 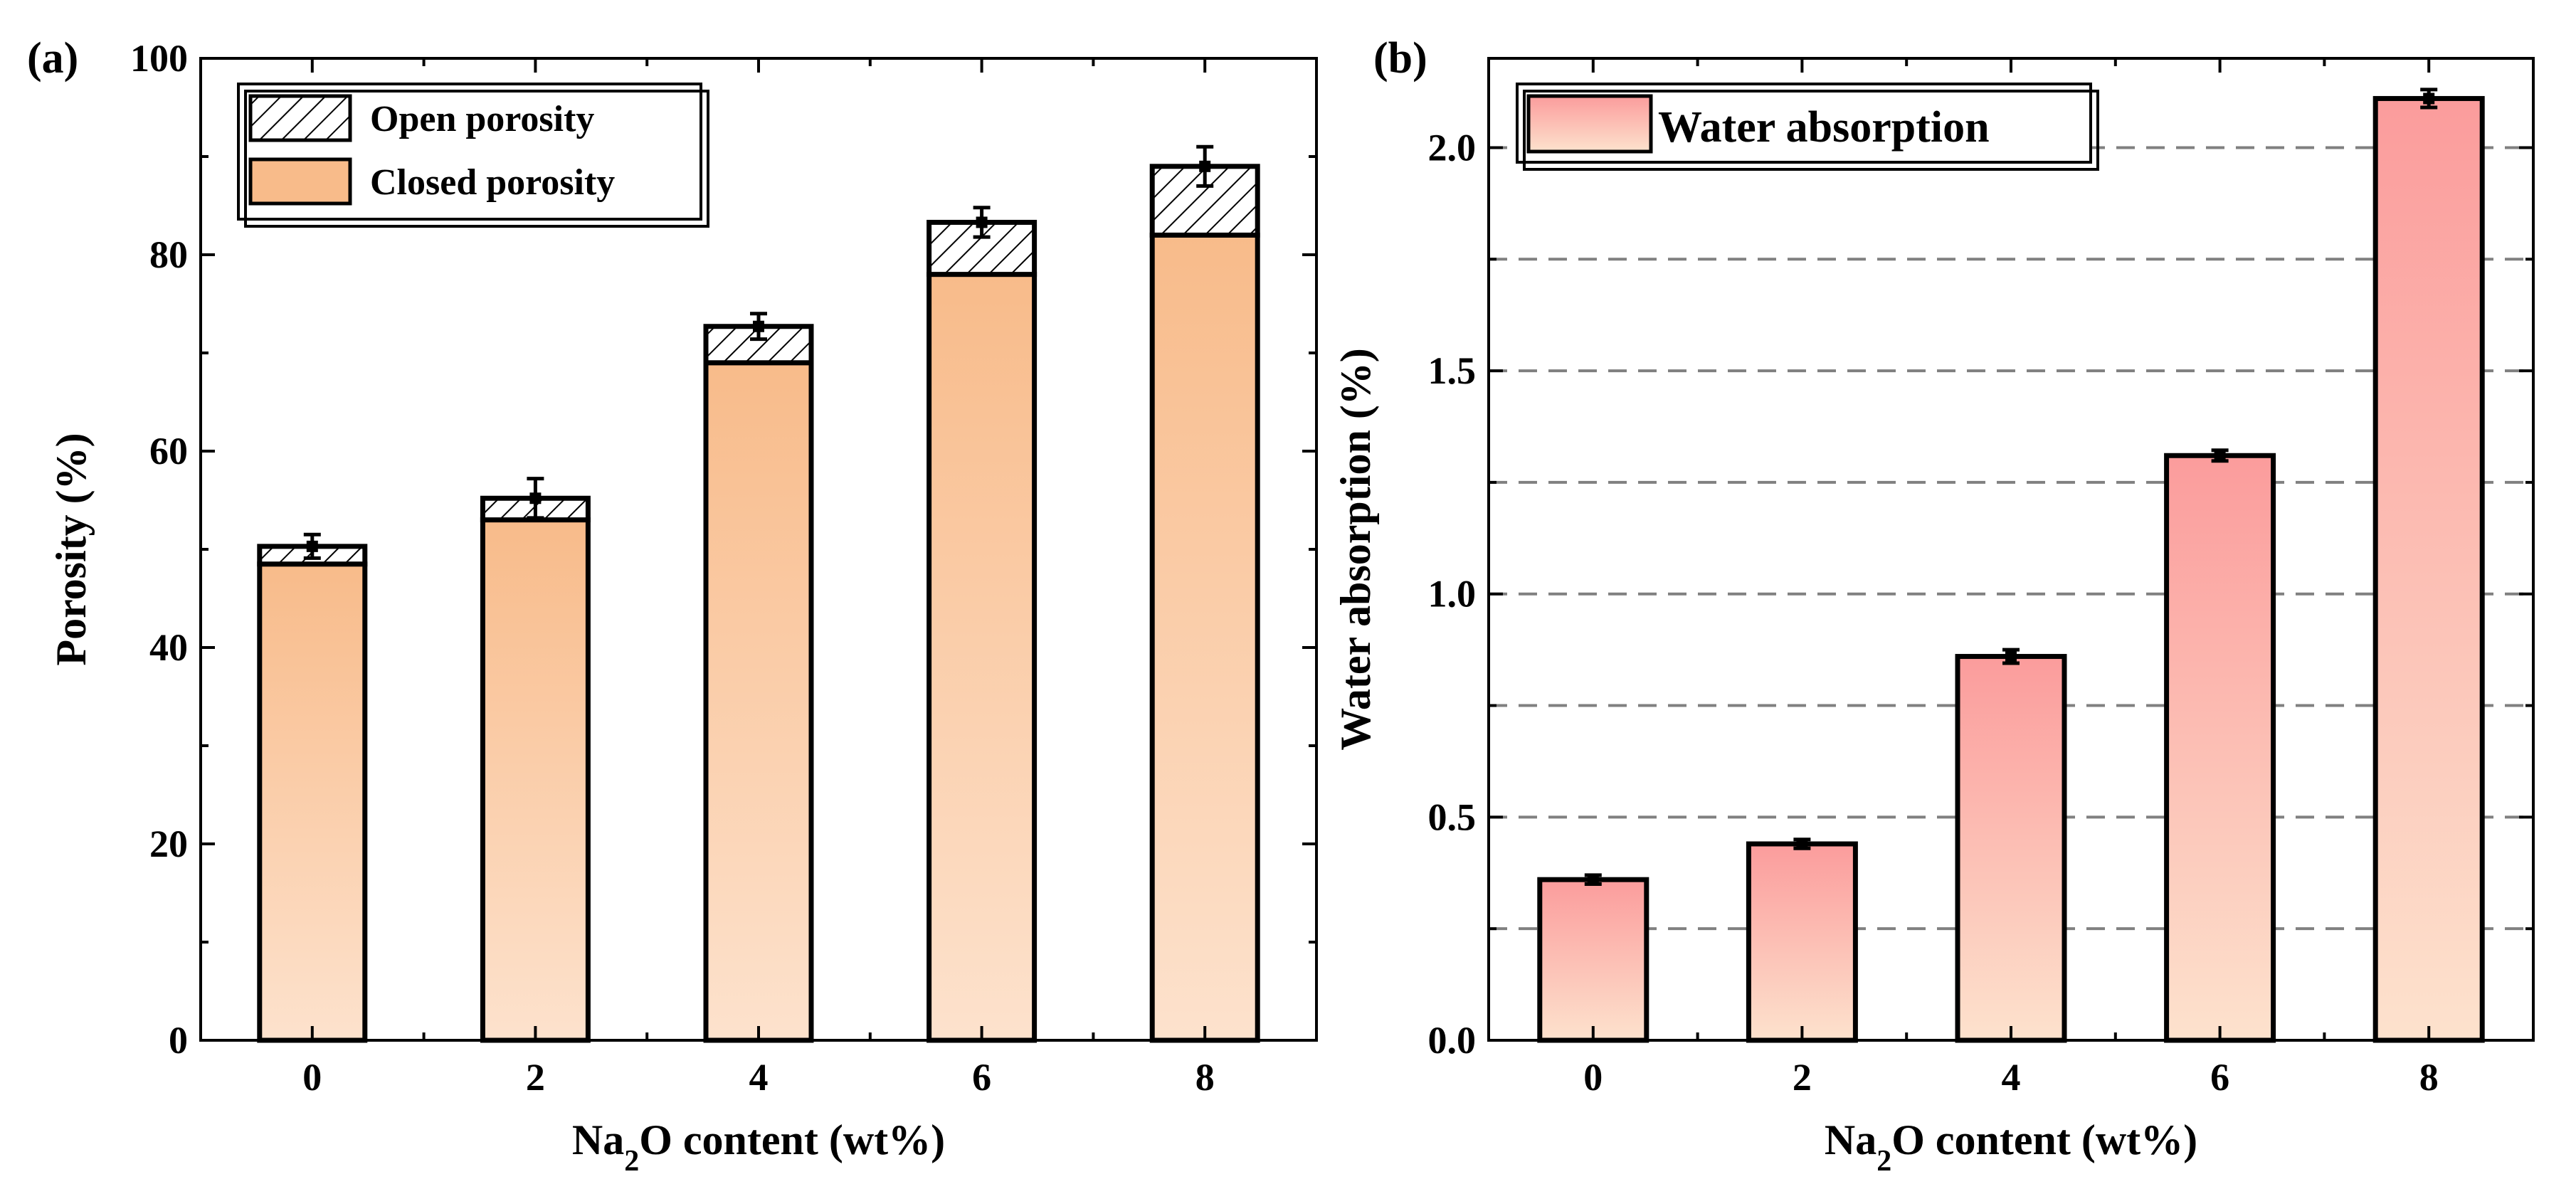 I want to click on y-tick-label: 0.5, so click(x=1452, y=817).